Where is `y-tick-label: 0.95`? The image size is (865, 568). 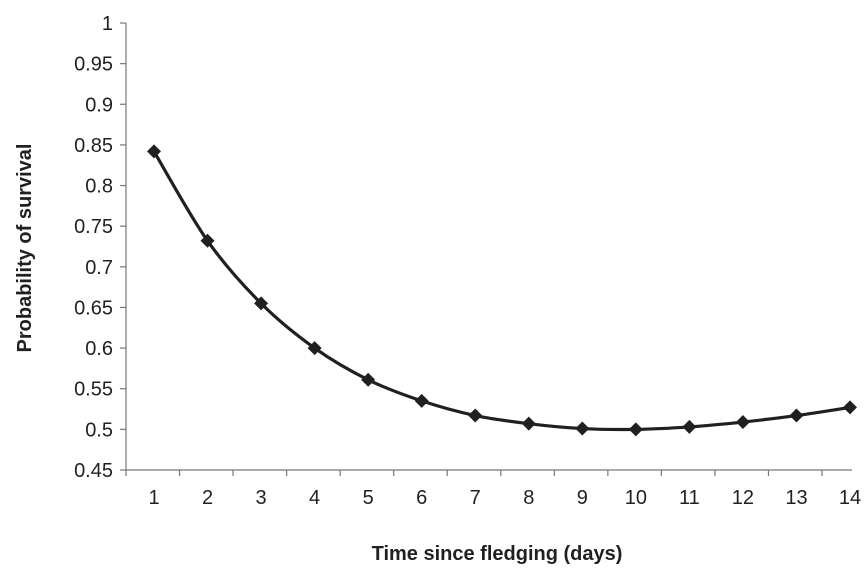 y-tick-label: 0.95 is located at coordinates (93, 65).